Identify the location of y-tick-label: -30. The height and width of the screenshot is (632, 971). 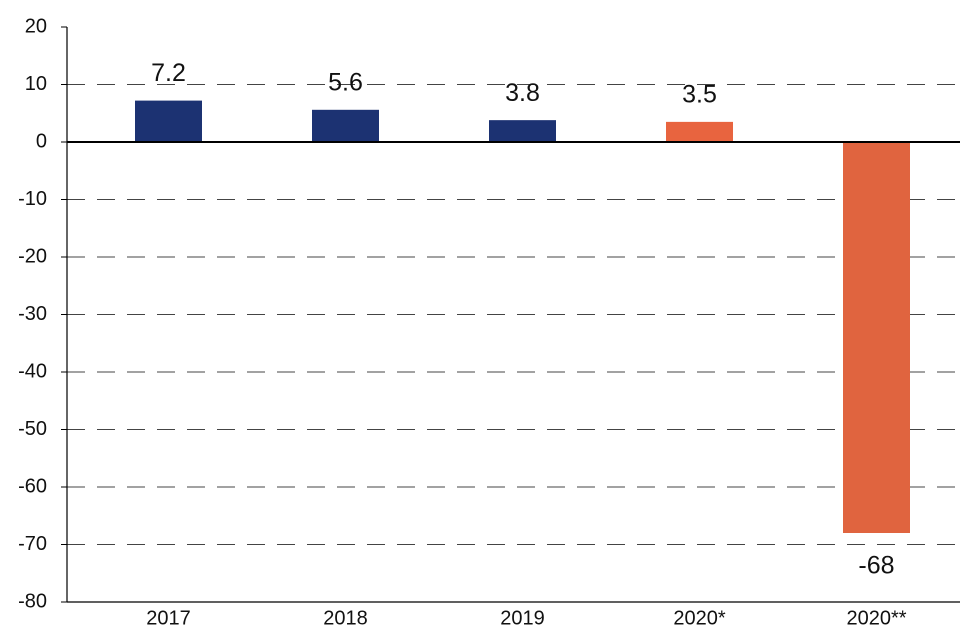
(32, 314).